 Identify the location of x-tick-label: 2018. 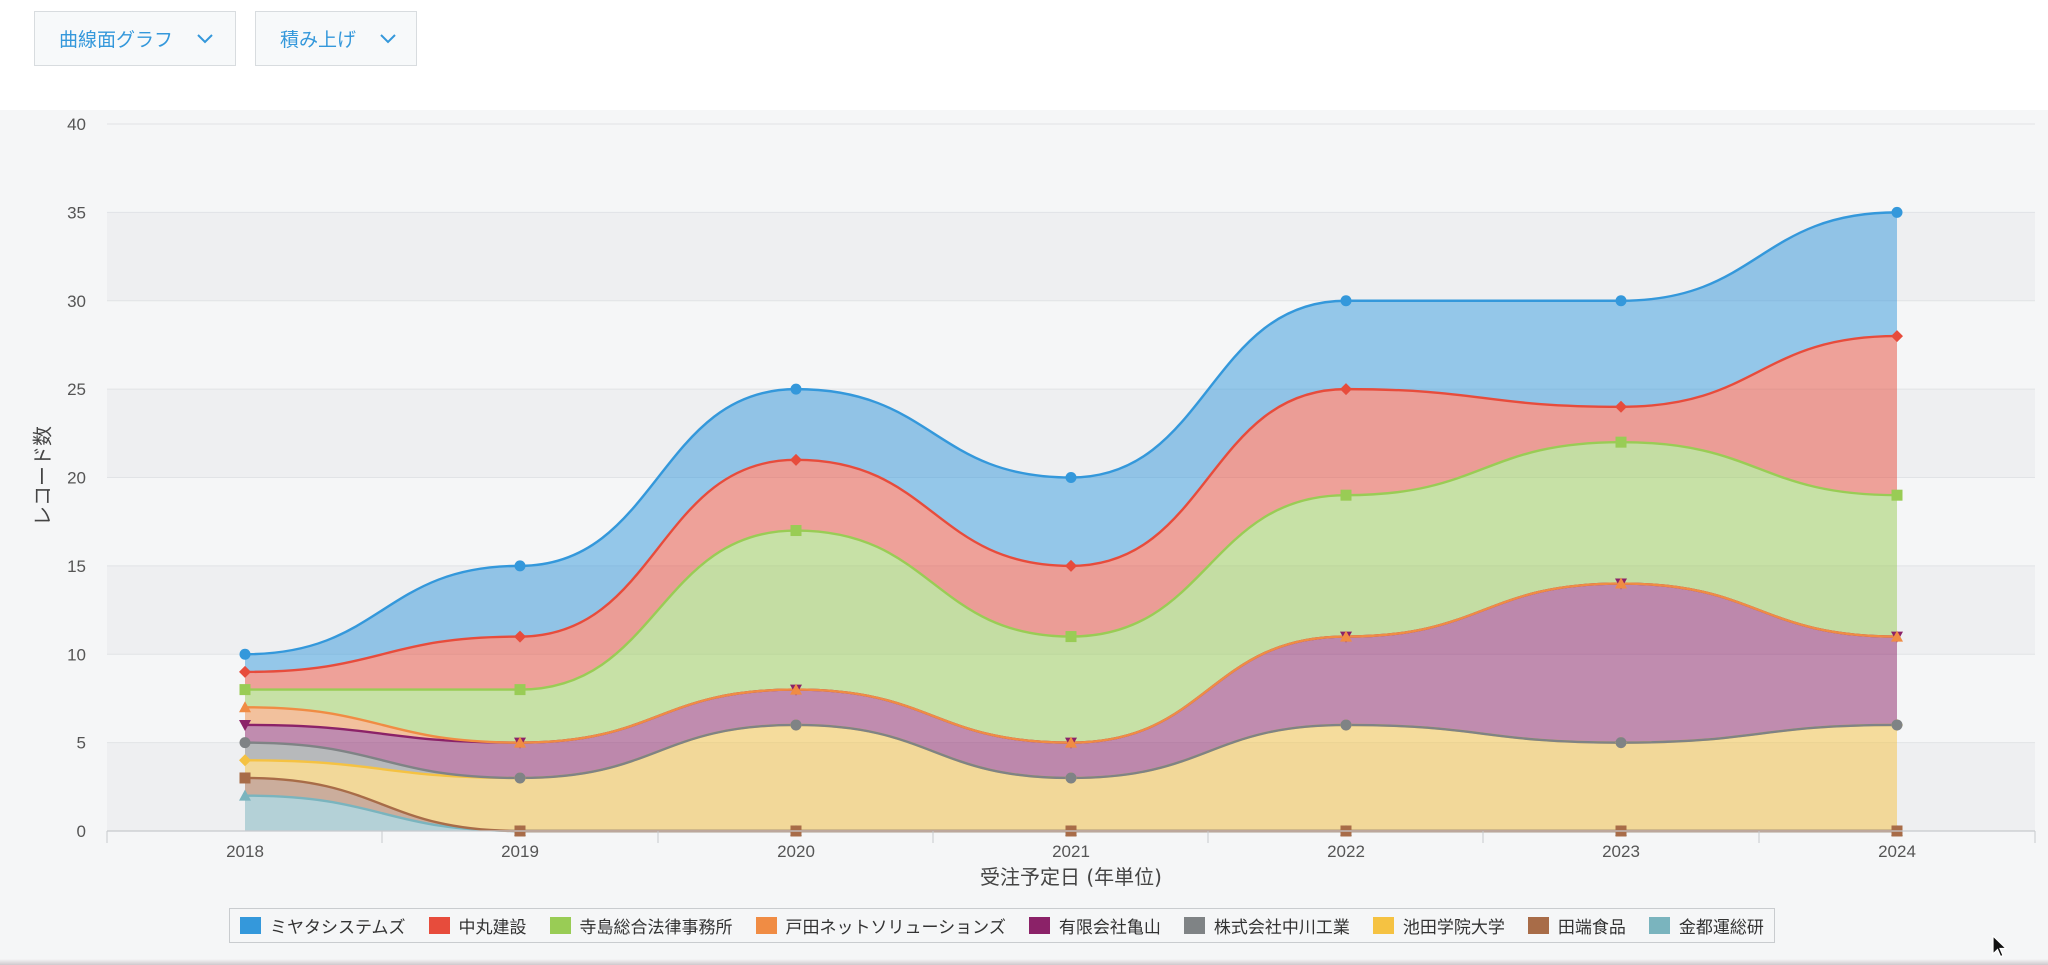
(245, 851).